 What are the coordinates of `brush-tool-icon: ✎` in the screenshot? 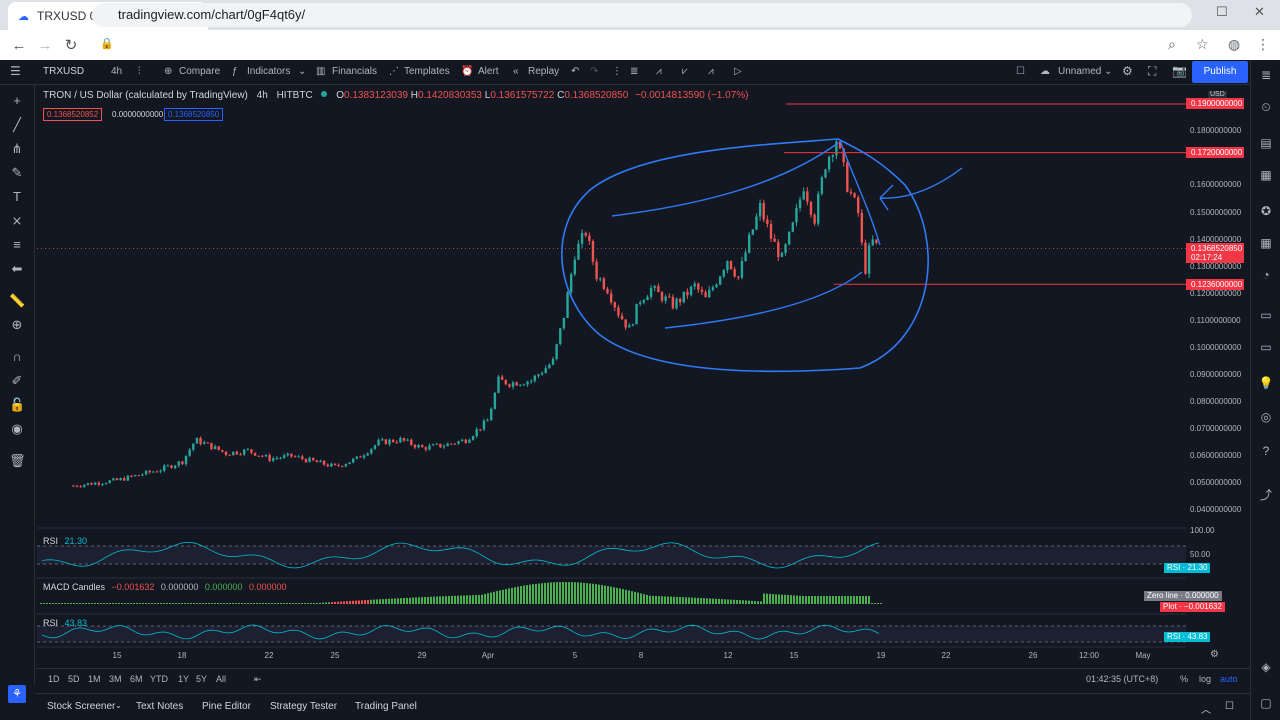 It's located at (17, 172).